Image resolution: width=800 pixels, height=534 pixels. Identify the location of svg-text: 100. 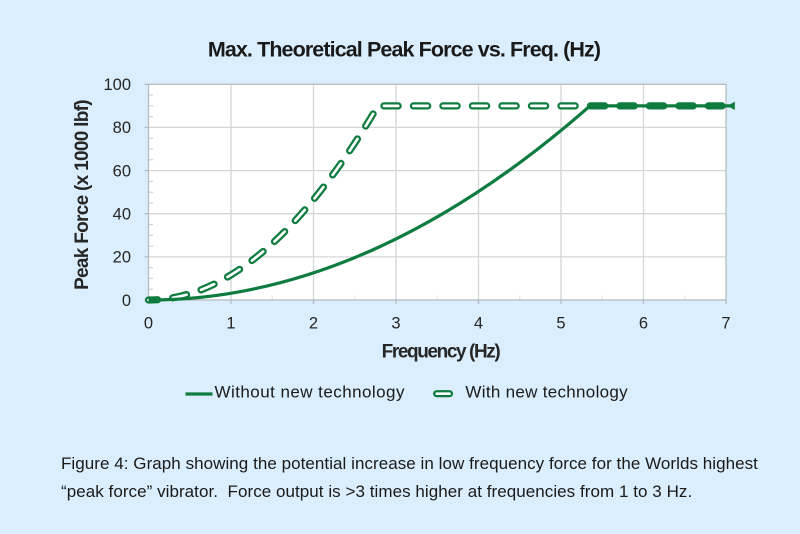
(117, 85).